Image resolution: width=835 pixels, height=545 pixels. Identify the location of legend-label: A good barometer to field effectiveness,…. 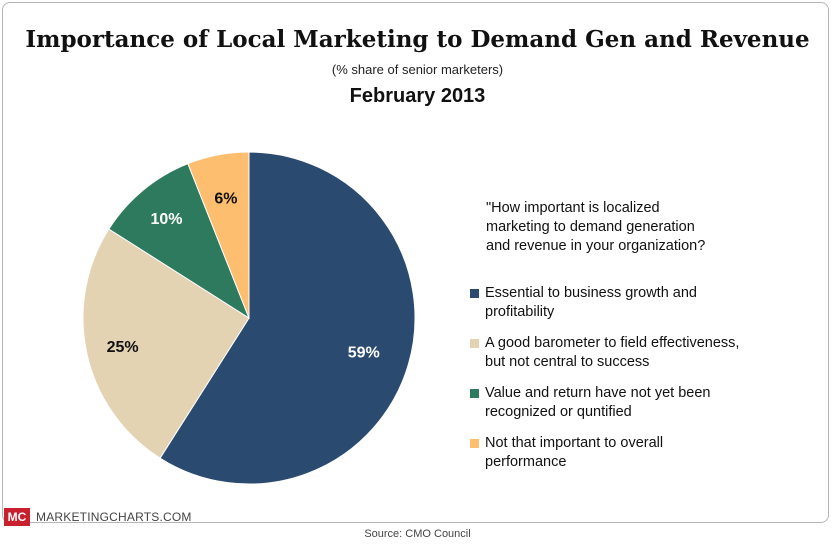
(612, 352).